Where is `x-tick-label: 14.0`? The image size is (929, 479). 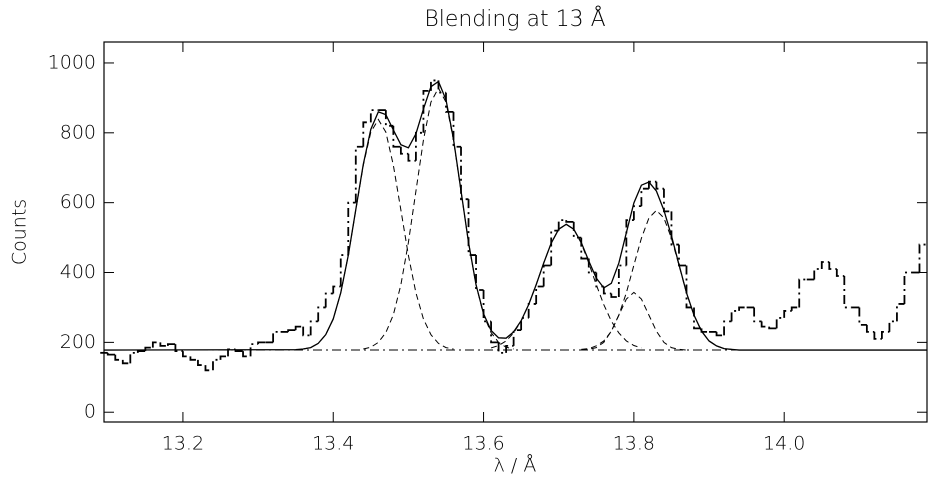
x-tick-label: 14.0 is located at coordinates (784, 444).